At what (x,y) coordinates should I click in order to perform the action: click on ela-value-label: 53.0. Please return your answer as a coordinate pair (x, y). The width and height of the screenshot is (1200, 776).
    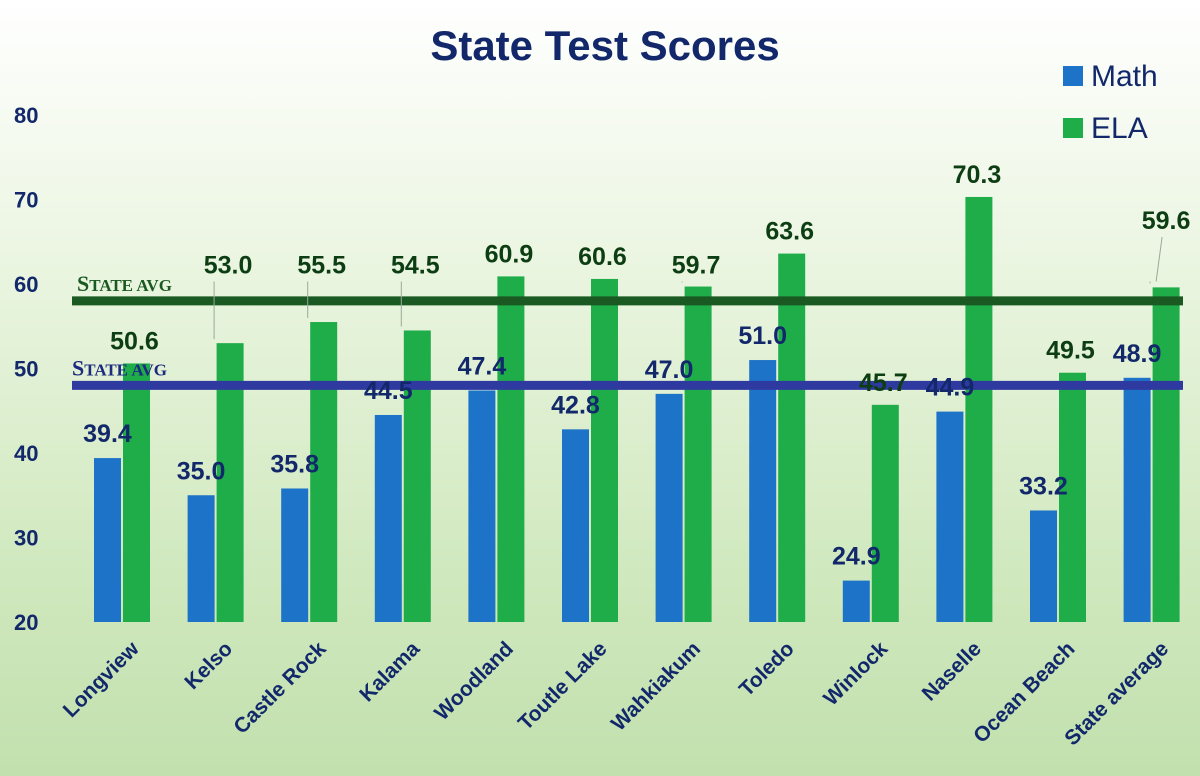
    Looking at the image, I should click on (228, 266).